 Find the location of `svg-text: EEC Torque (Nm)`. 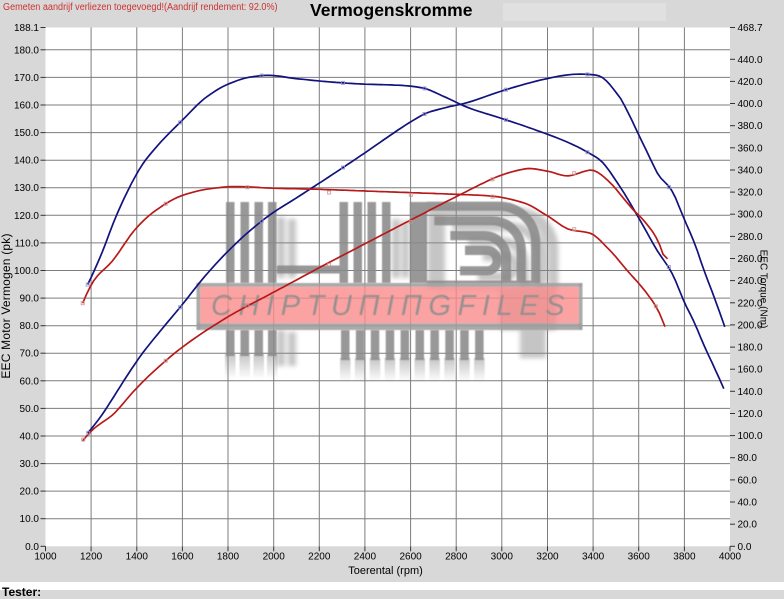

svg-text: EEC Torque (Nm) is located at coordinates (763, 289).